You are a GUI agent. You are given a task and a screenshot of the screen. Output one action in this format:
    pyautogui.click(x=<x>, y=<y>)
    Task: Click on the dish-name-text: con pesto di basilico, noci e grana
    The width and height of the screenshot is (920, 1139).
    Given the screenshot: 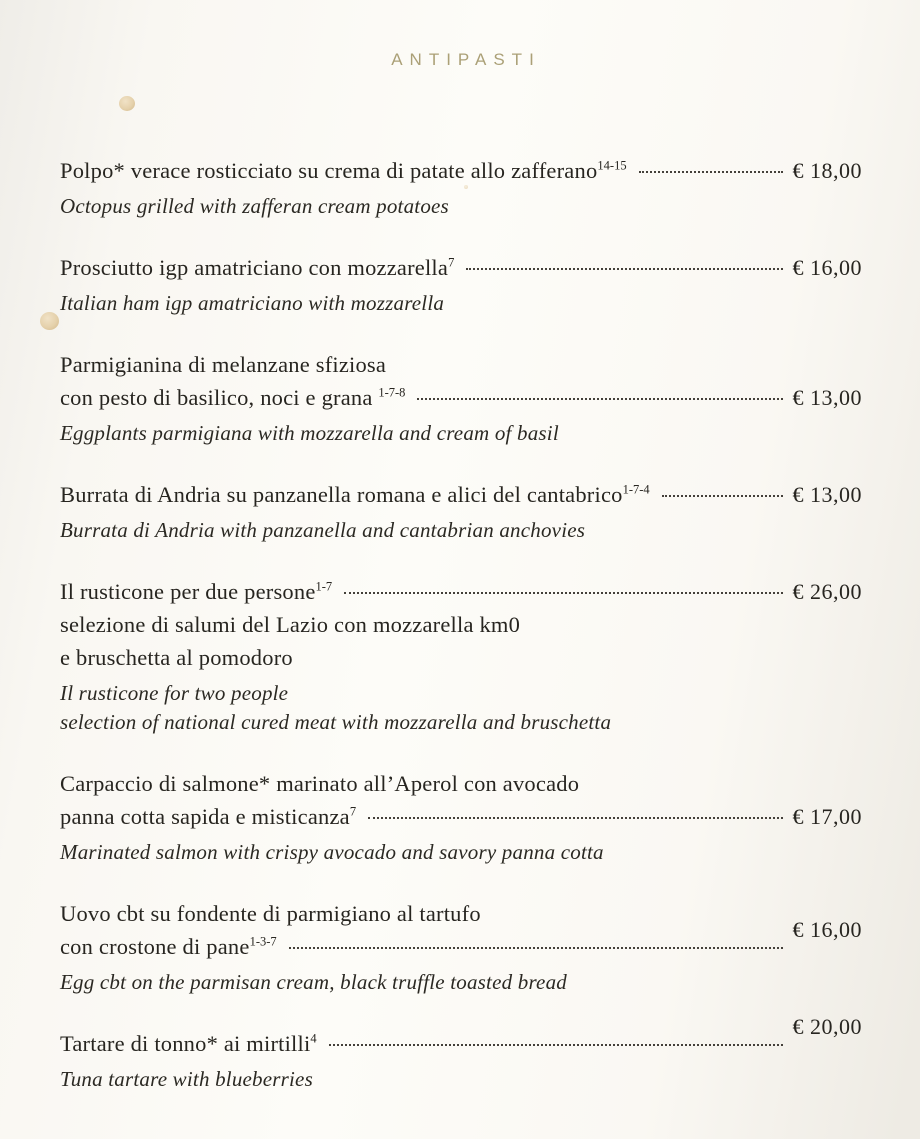 What is the action you would take?
    pyautogui.click(x=219, y=397)
    